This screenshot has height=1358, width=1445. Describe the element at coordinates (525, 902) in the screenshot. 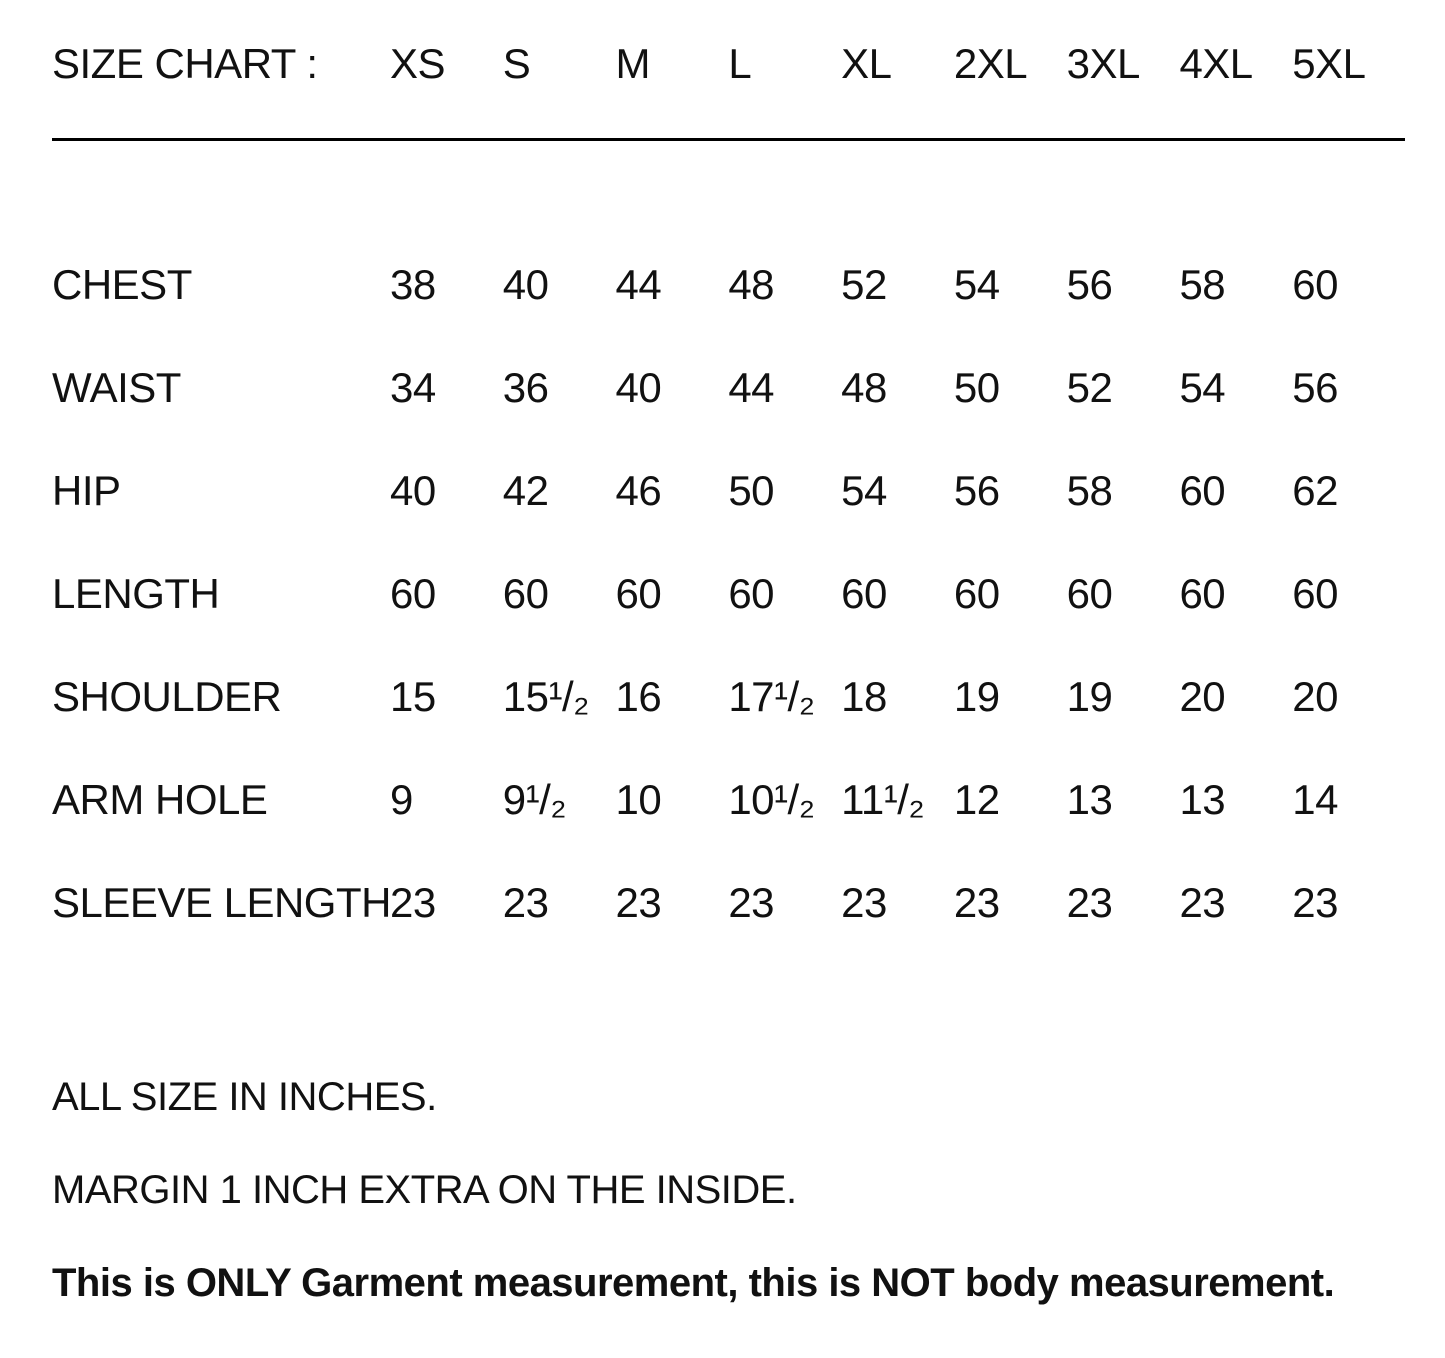

I see `sleeve-length-s: 23` at that location.